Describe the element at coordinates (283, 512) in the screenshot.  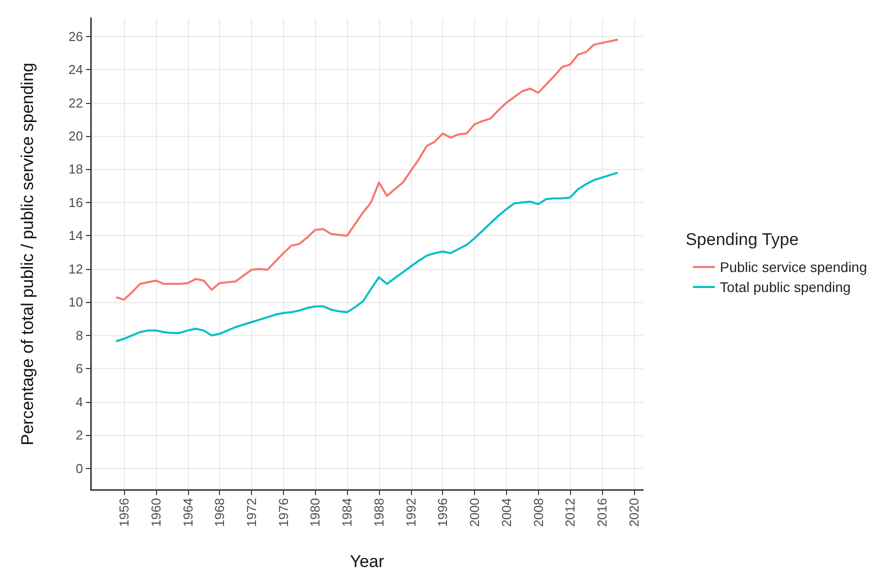
I see `x-tick-label: 1976` at that location.